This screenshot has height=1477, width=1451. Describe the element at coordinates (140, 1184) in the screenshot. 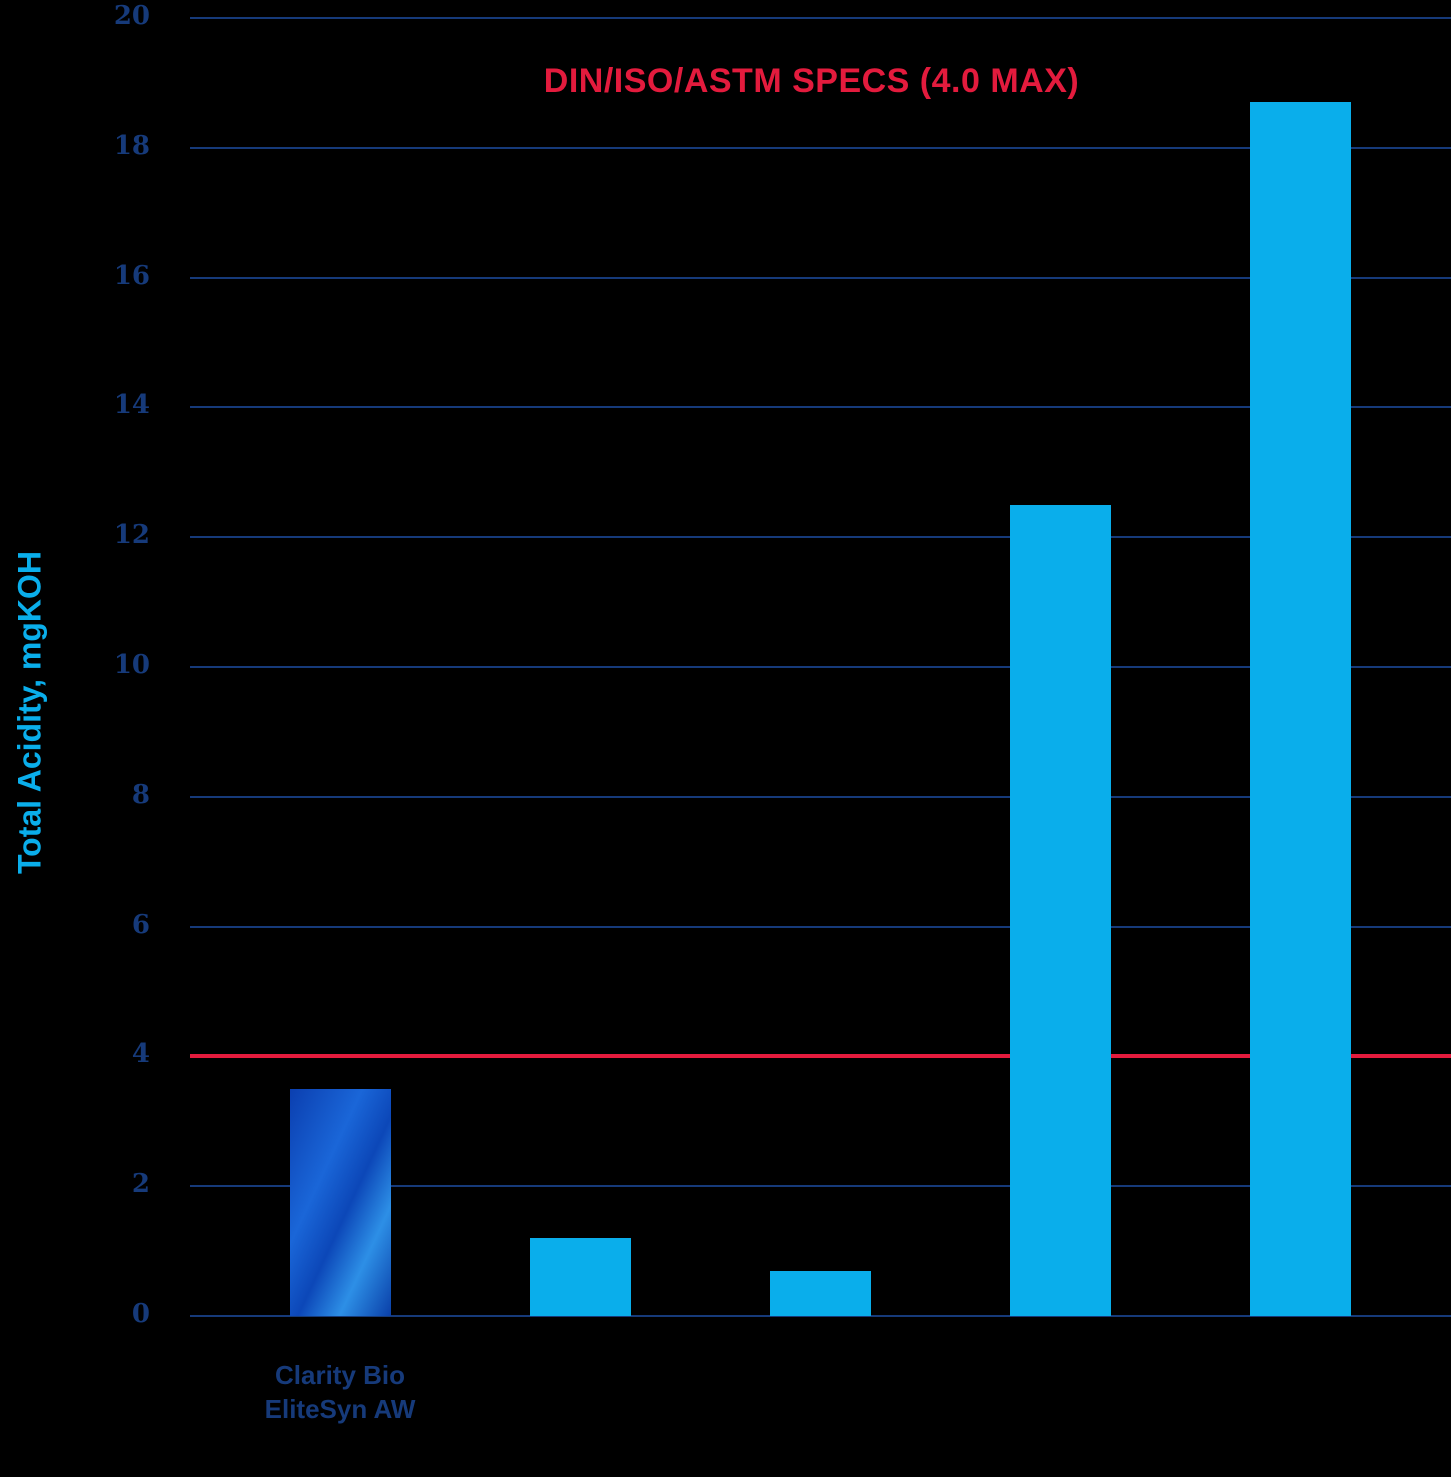

I see `y-tick-label: 2` at that location.